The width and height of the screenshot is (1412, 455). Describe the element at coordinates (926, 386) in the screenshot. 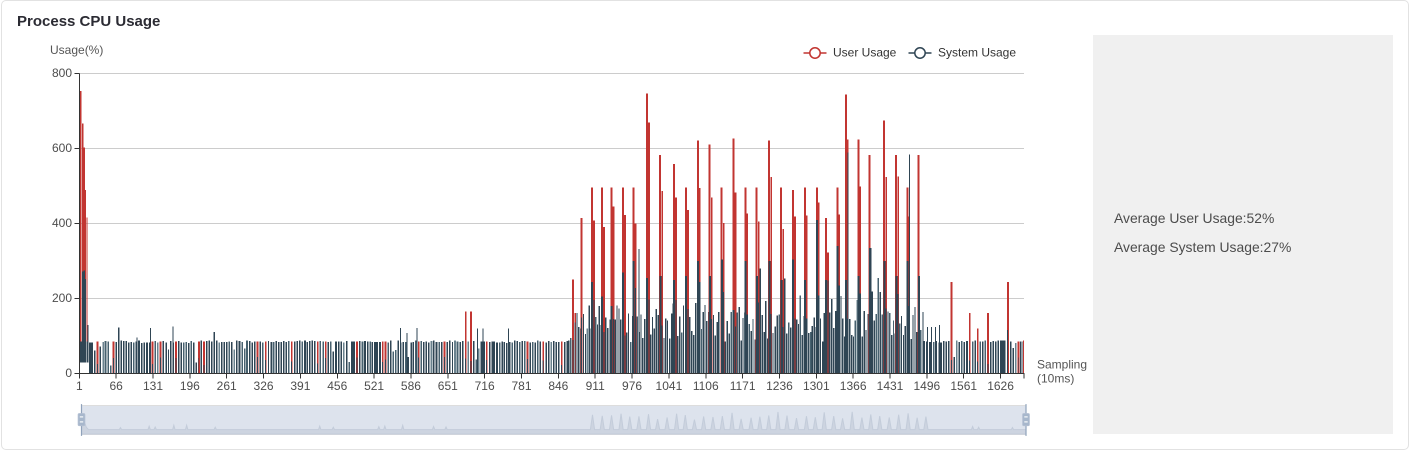

I see `svg-text: 1496` at that location.